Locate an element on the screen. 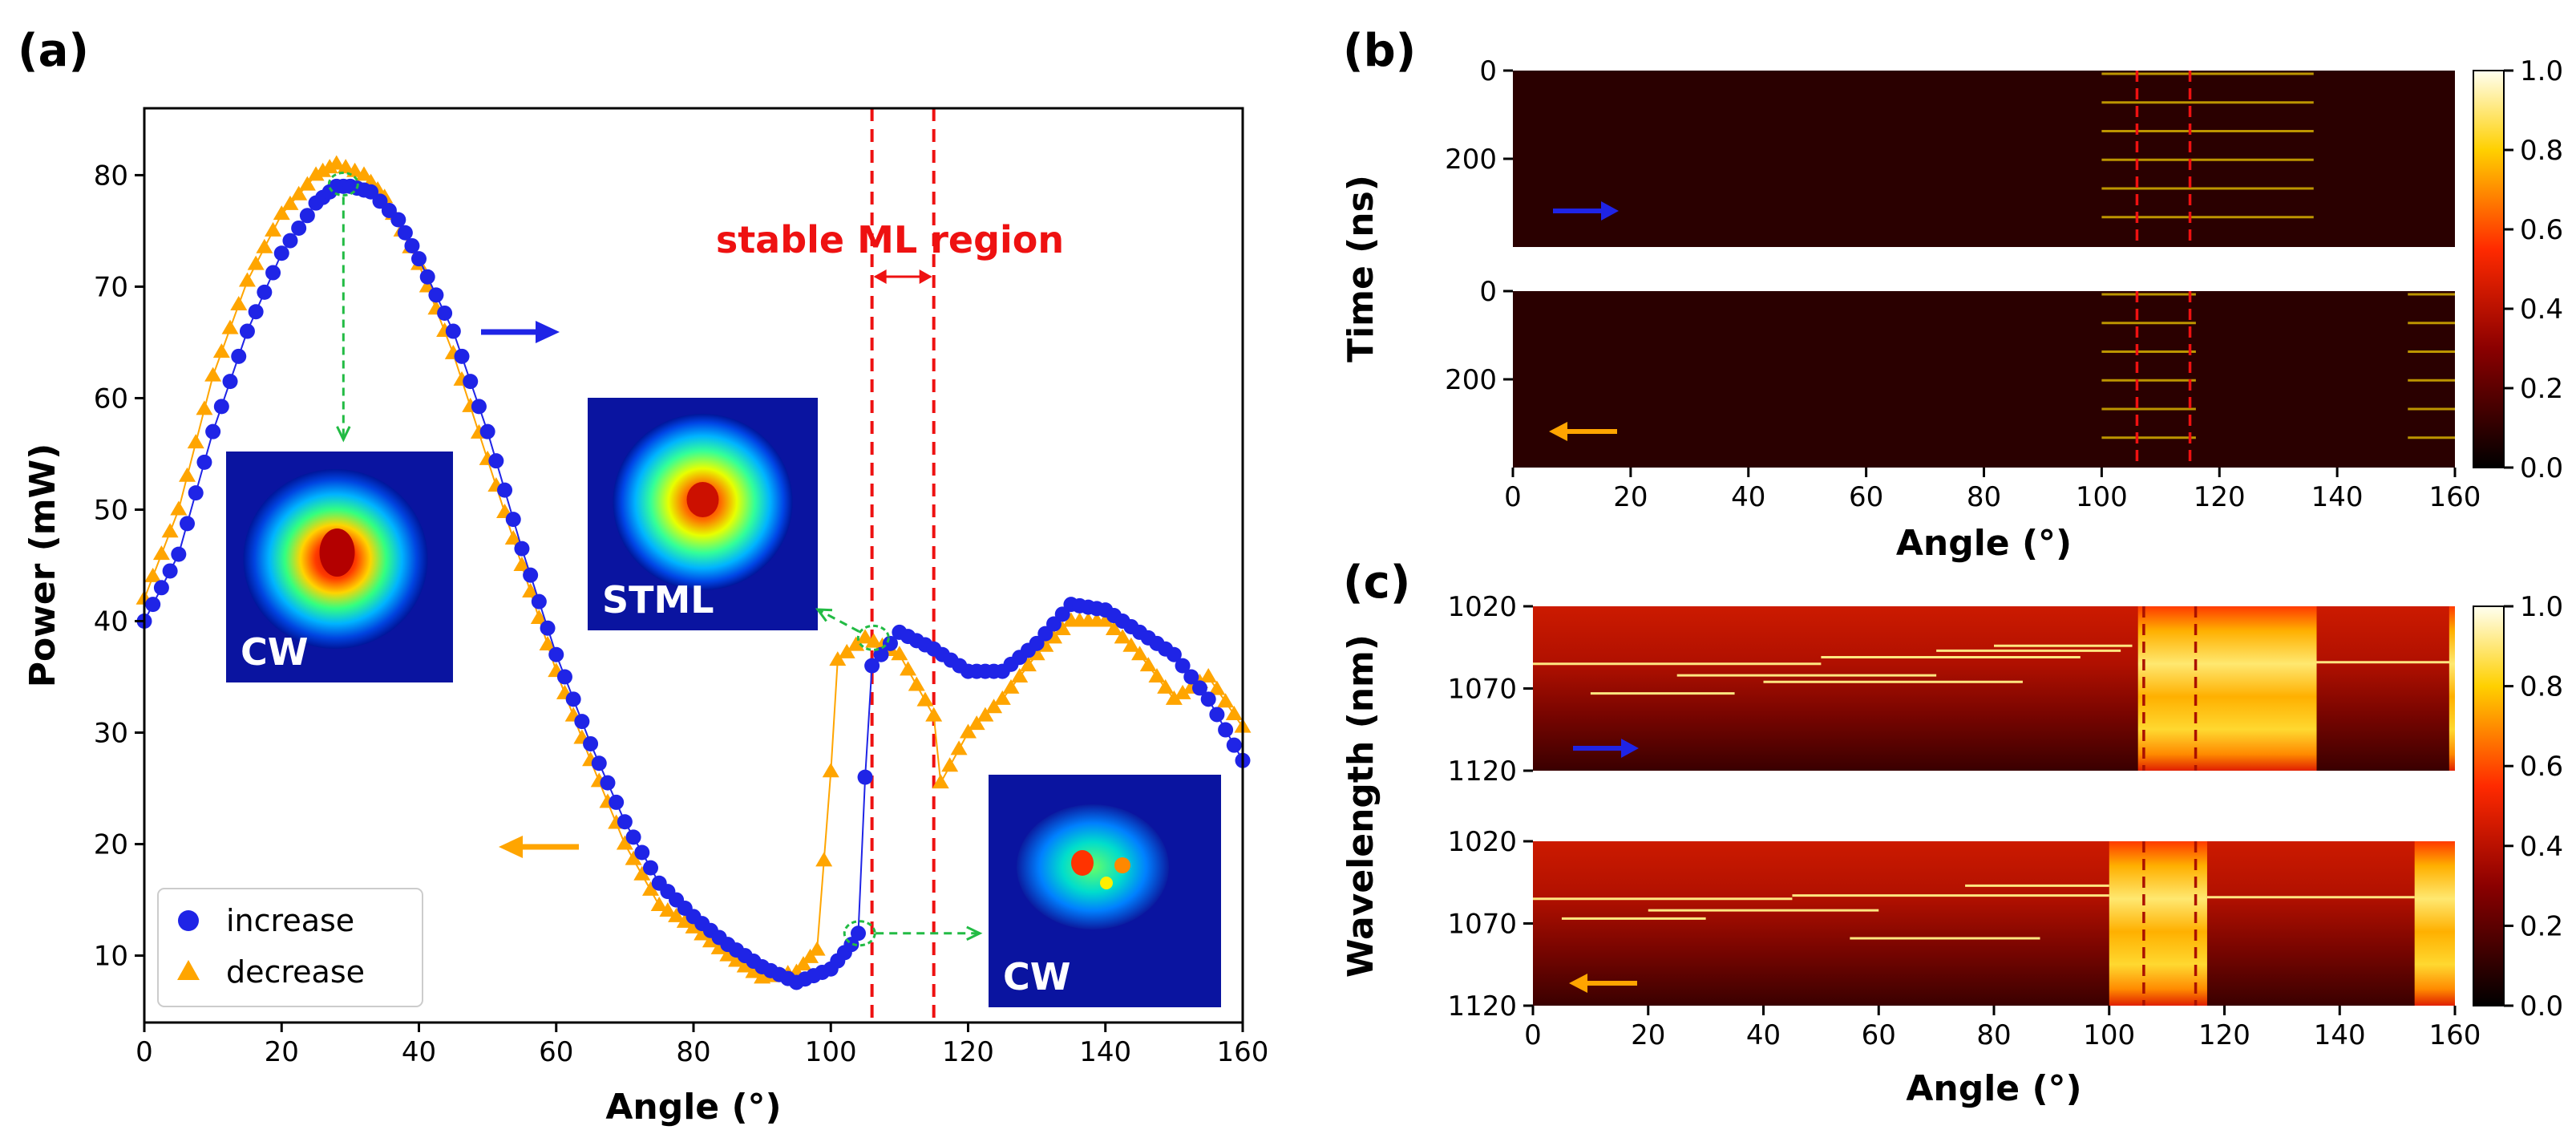 This screenshot has height=1138, width=2576. panel-label-a: (a) is located at coordinates (53, 51).